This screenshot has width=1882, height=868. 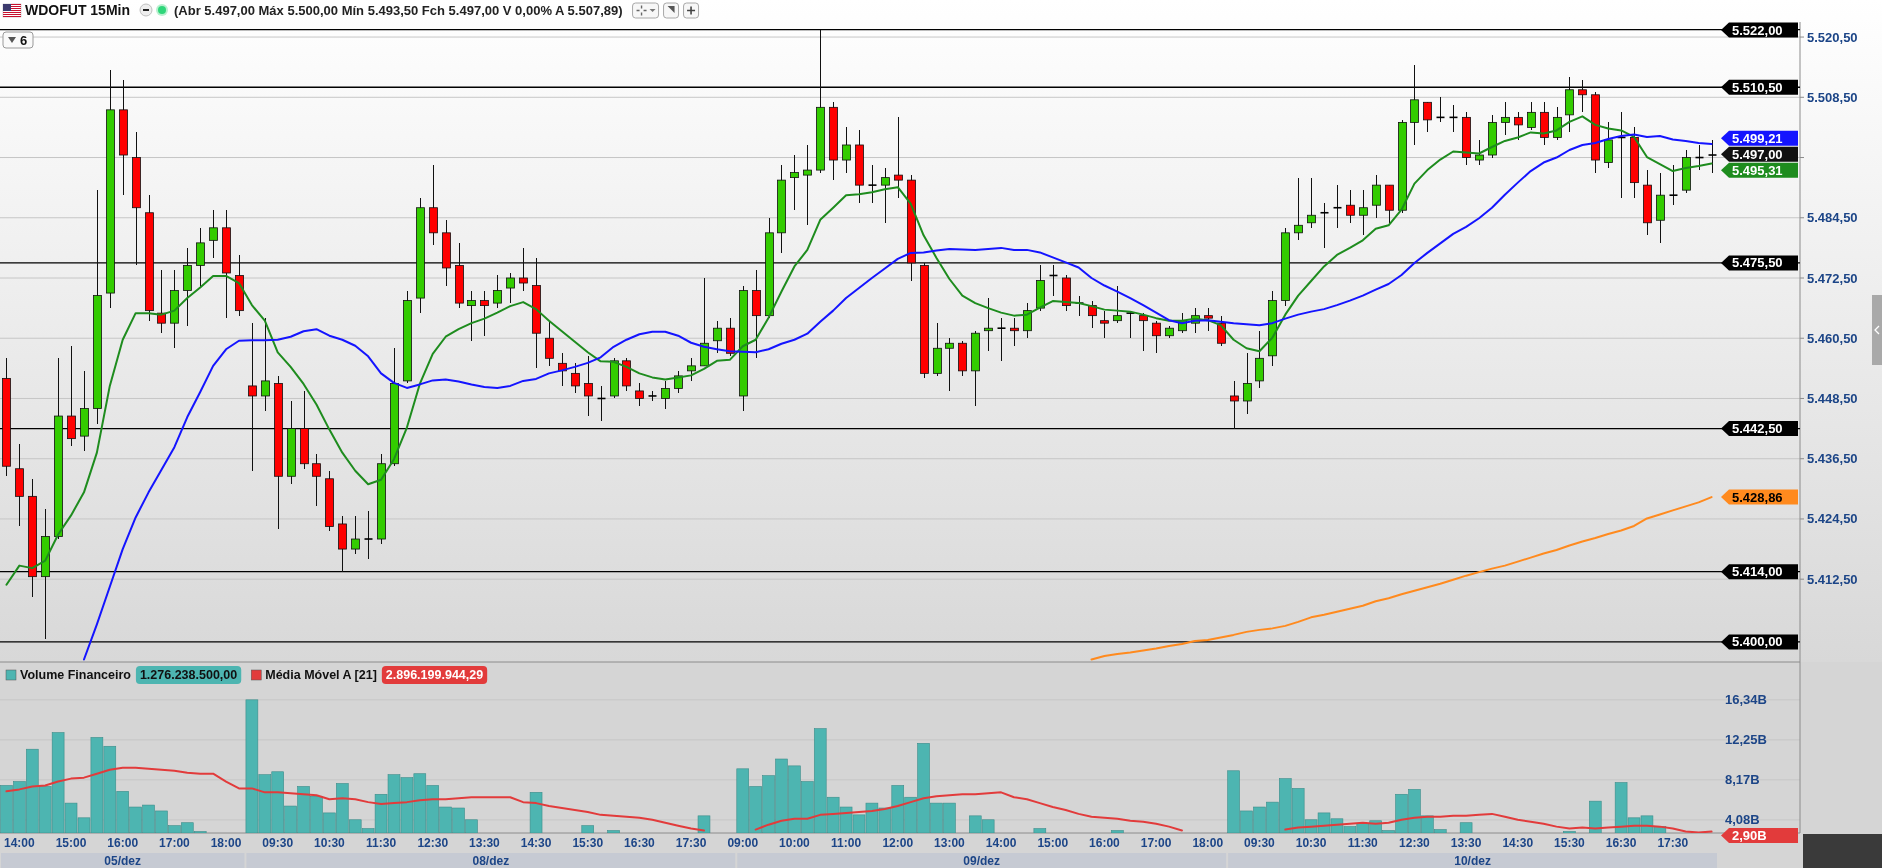 What do you see at coordinates (398, 10) in the screenshot?
I see `chart-subtitle: (Abr 5.497,00 Máx 5.500,00 Mín 5.493,50 Fch 5.497,00 V 0,00% A 5.507,89)` at bounding box center [398, 10].